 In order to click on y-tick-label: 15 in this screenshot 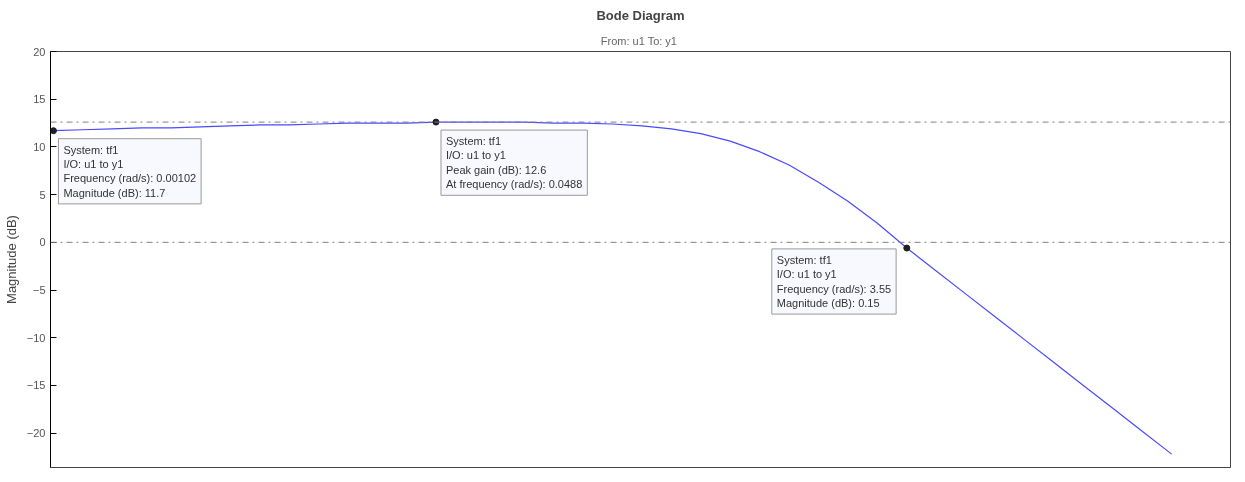, I will do `click(39, 99)`.